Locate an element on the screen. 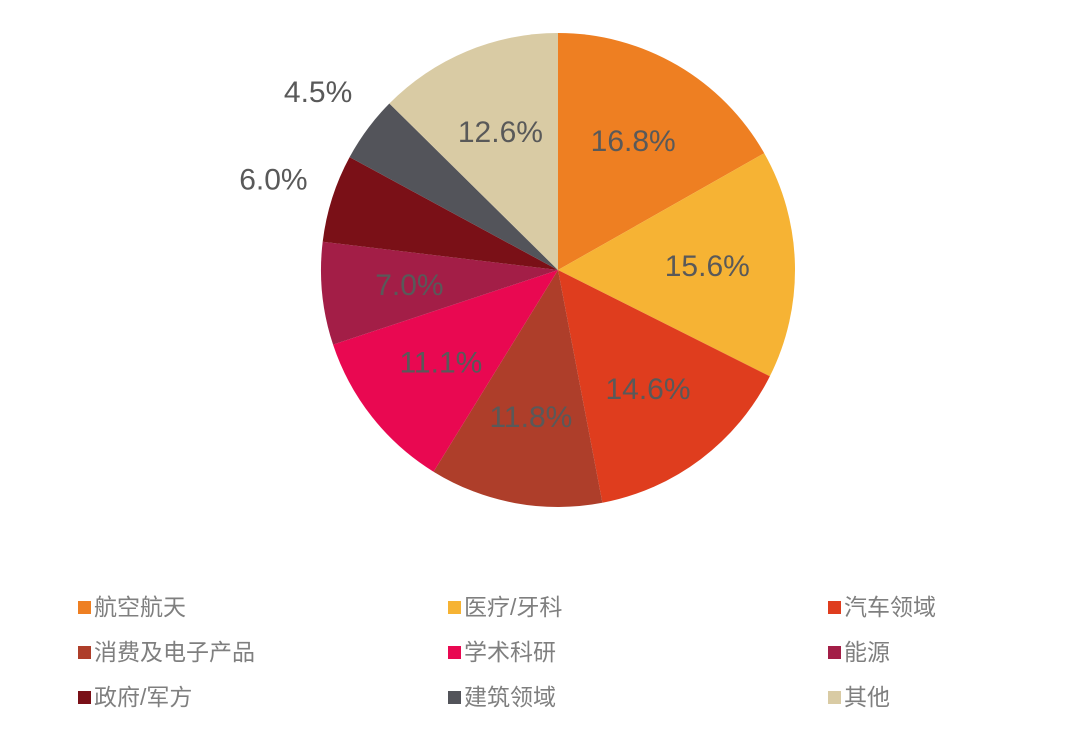  legend-item-label: 汽车领域 is located at coordinates (890, 607).